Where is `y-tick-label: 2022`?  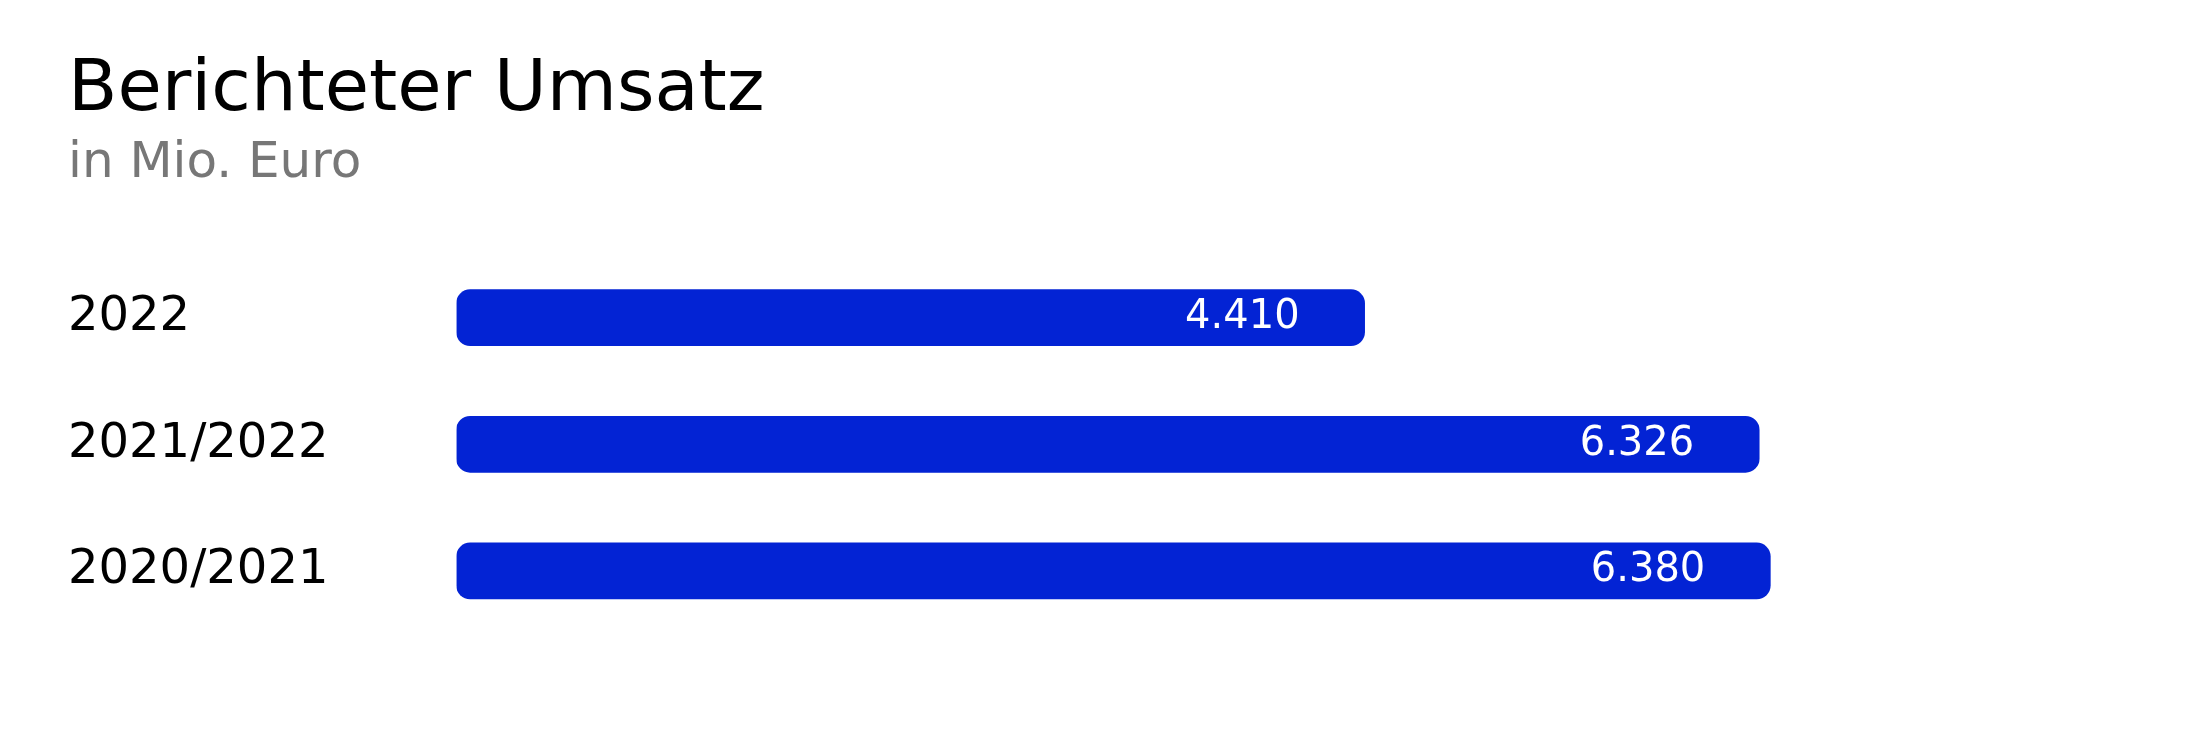 y-tick-label: 2022 is located at coordinates (129, 313).